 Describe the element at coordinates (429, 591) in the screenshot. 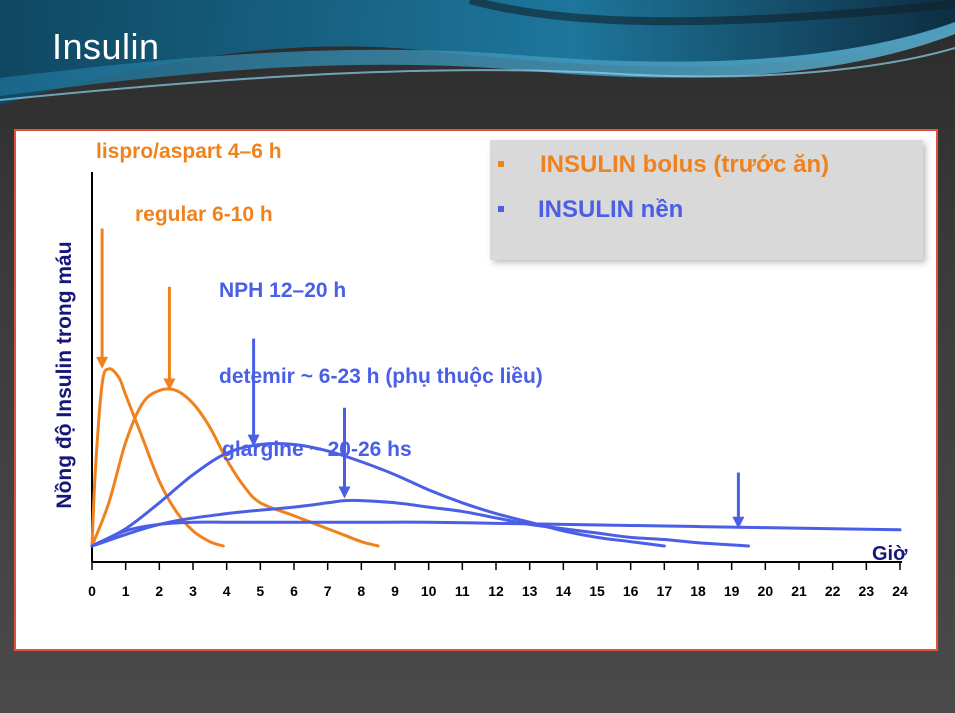

I see `x-tick-label-10: 10` at that location.